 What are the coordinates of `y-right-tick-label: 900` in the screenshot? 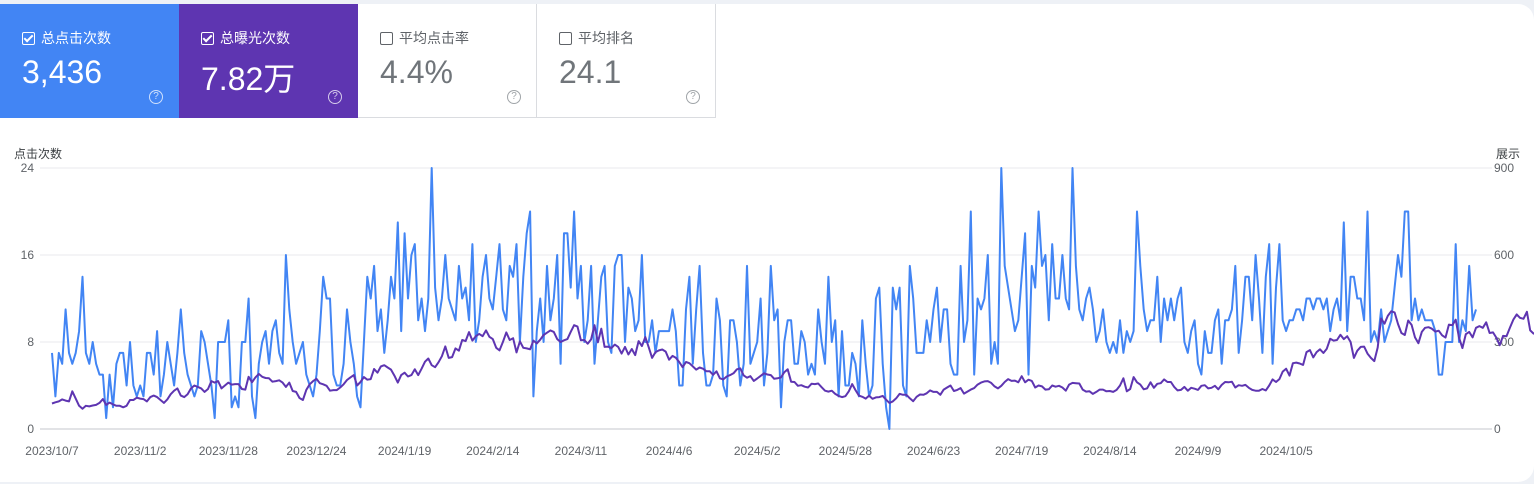 It's located at (1504, 168).